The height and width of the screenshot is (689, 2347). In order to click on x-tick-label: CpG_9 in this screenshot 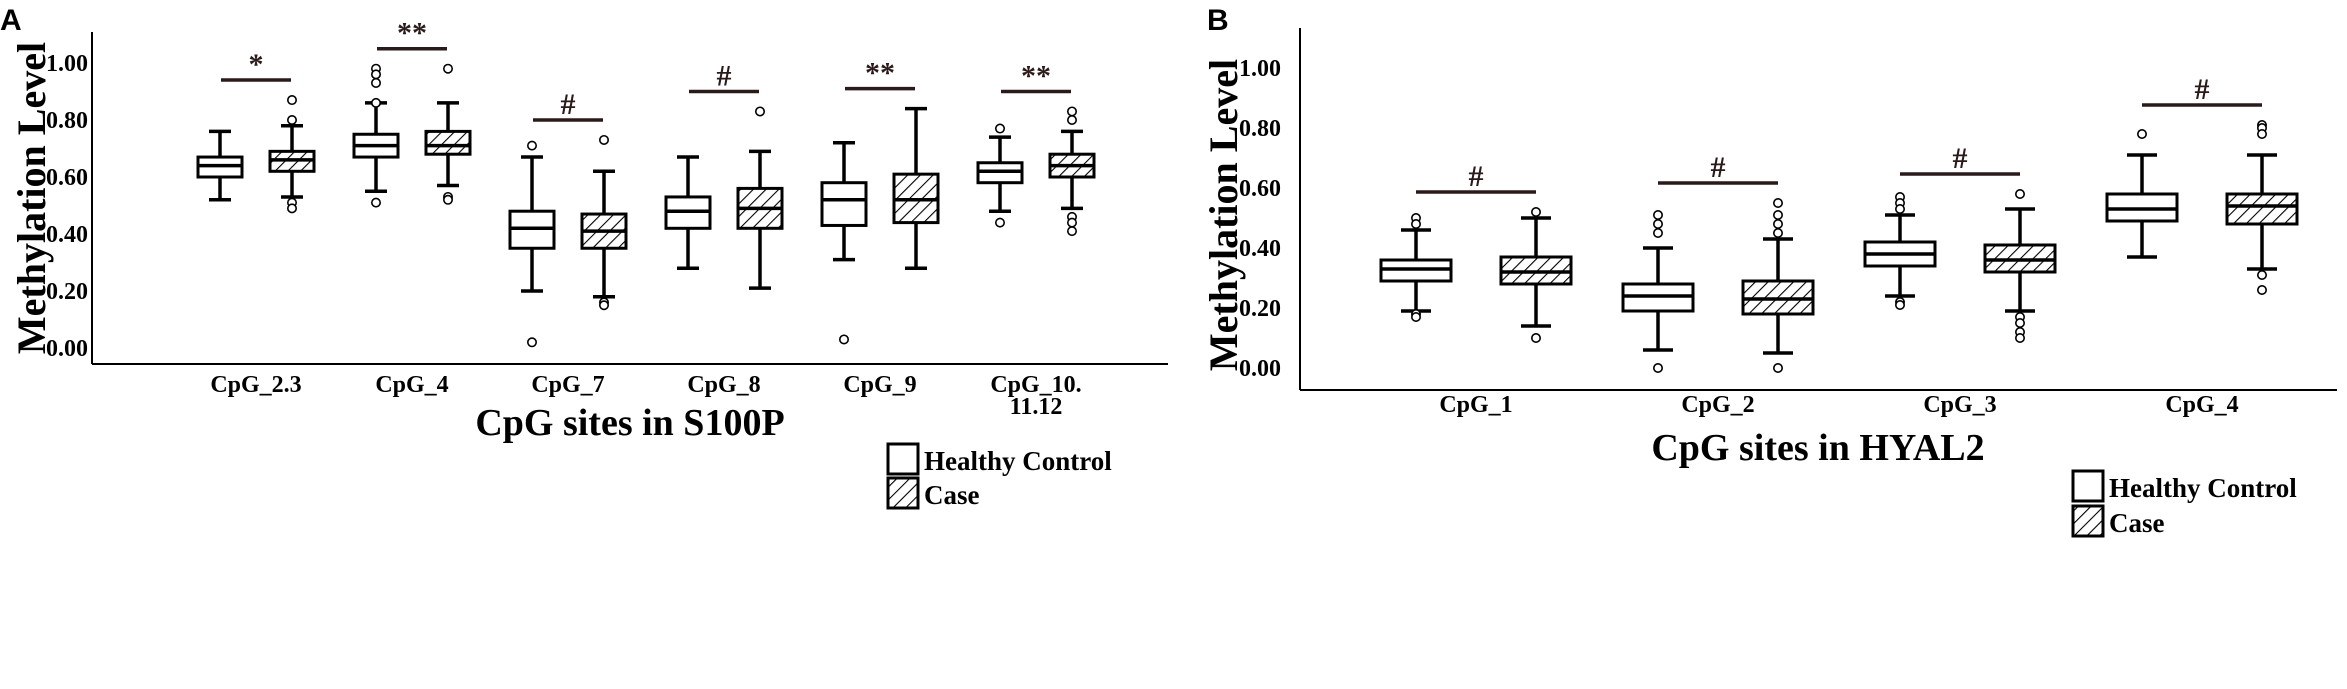, I will do `click(879, 385)`.